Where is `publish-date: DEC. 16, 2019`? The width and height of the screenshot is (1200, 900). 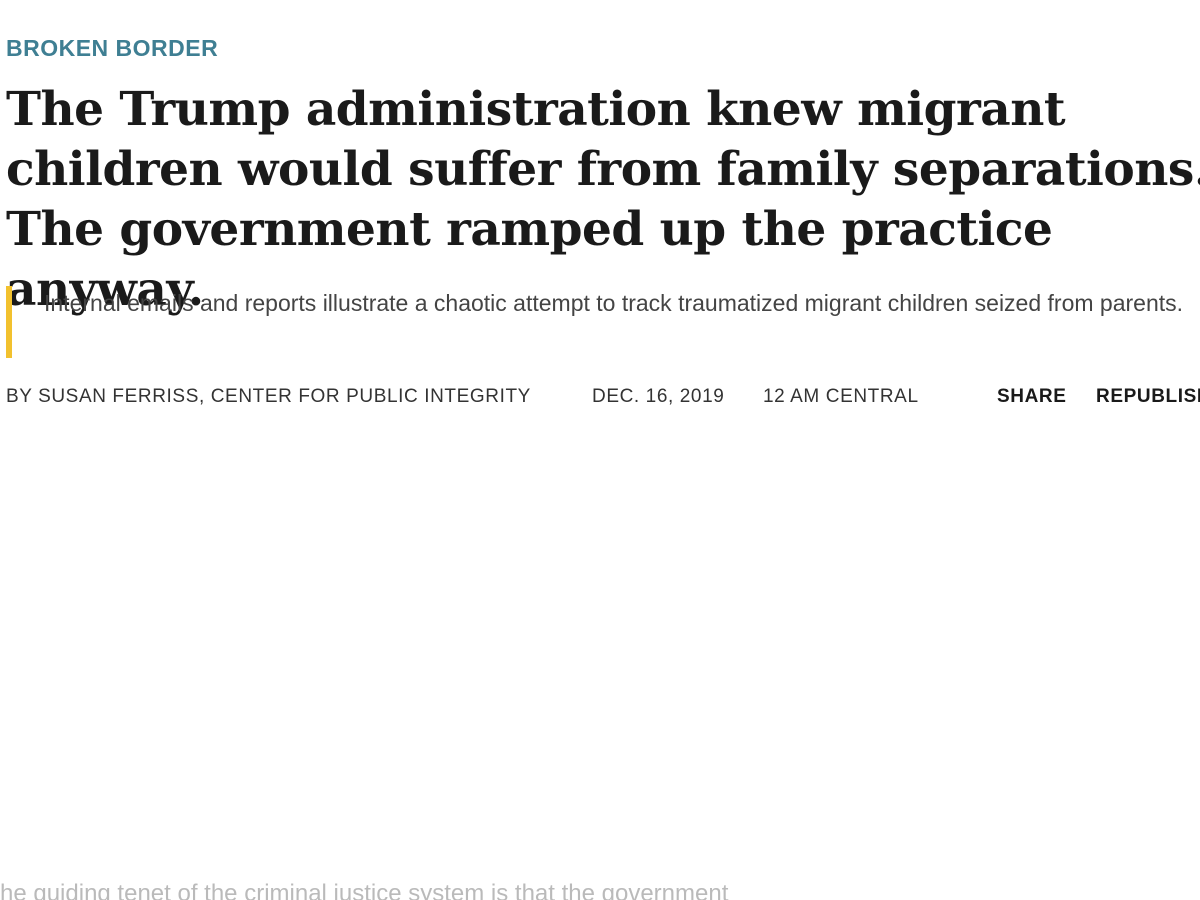 publish-date: DEC. 16, 2019 is located at coordinates (658, 396).